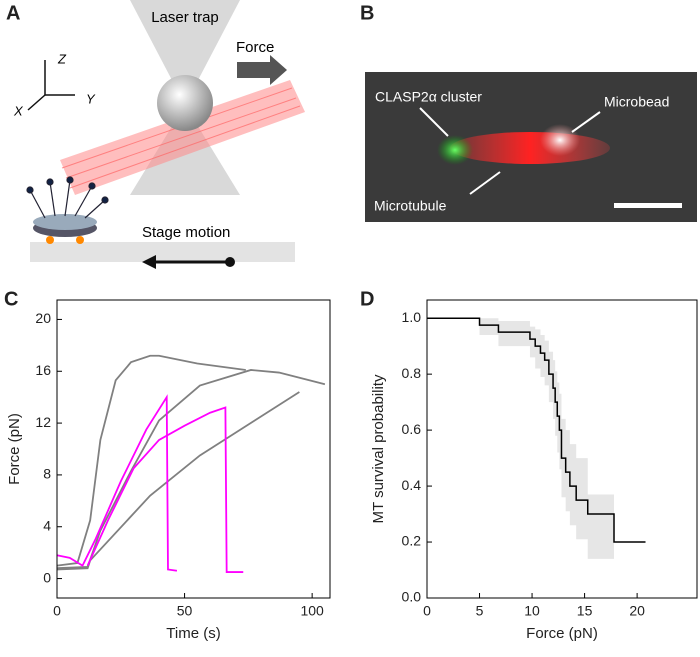 The width and height of the screenshot is (700, 657). Describe the element at coordinates (367, 299) in the screenshot. I see `panel-label: D` at that location.